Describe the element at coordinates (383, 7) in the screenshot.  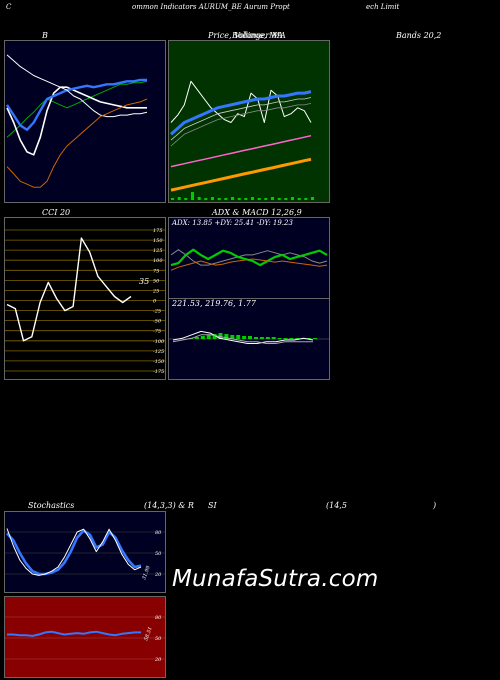
I see `header-title-right: ech Limit` at that location.